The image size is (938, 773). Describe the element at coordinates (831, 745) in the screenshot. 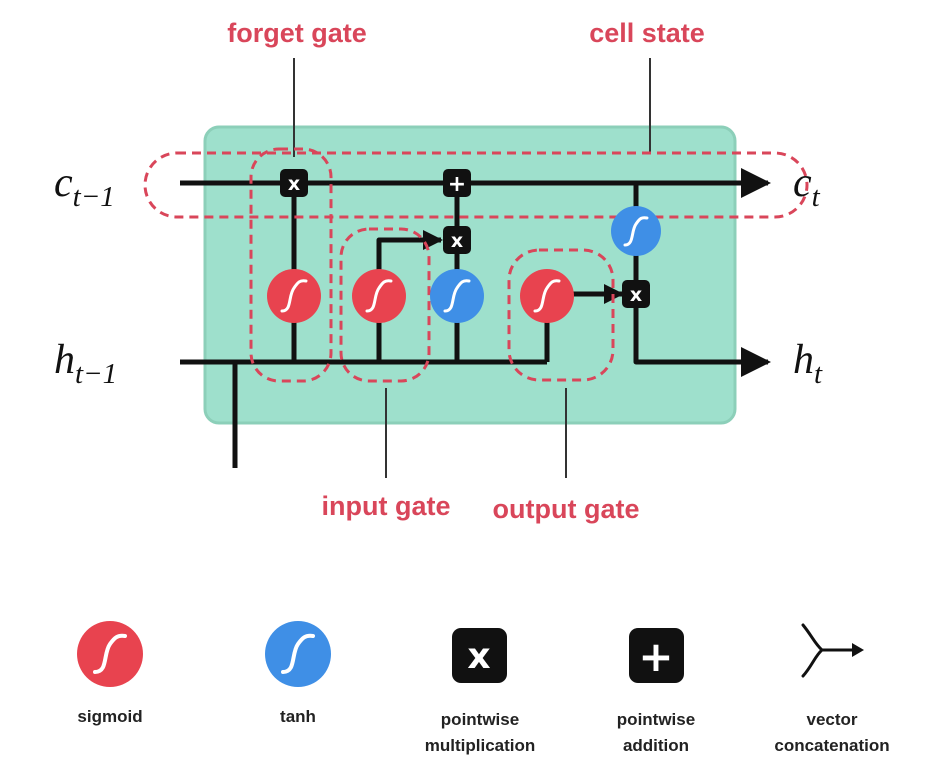

I see `legend-concat-label-line2: concatenation` at that location.